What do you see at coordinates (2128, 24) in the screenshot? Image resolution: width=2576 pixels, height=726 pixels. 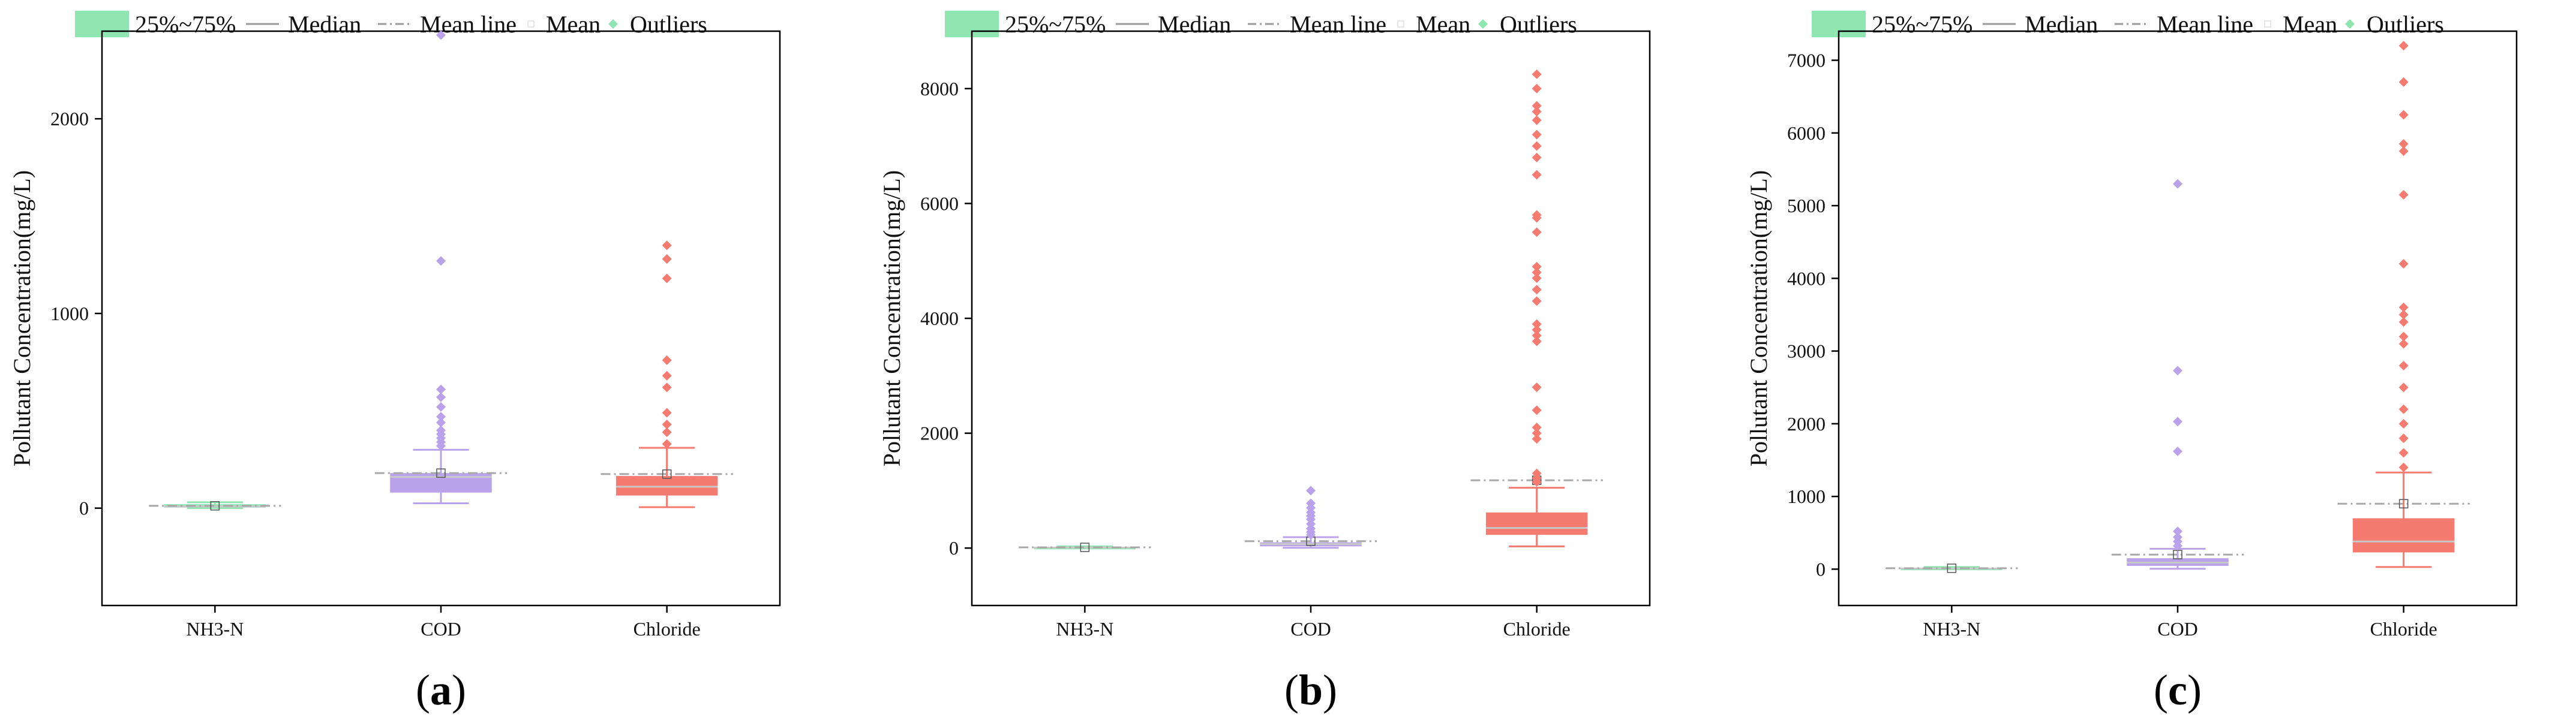 I see `legend: 25%~75% Median Mean line Mean Outliers` at bounding box center [2128, 24].